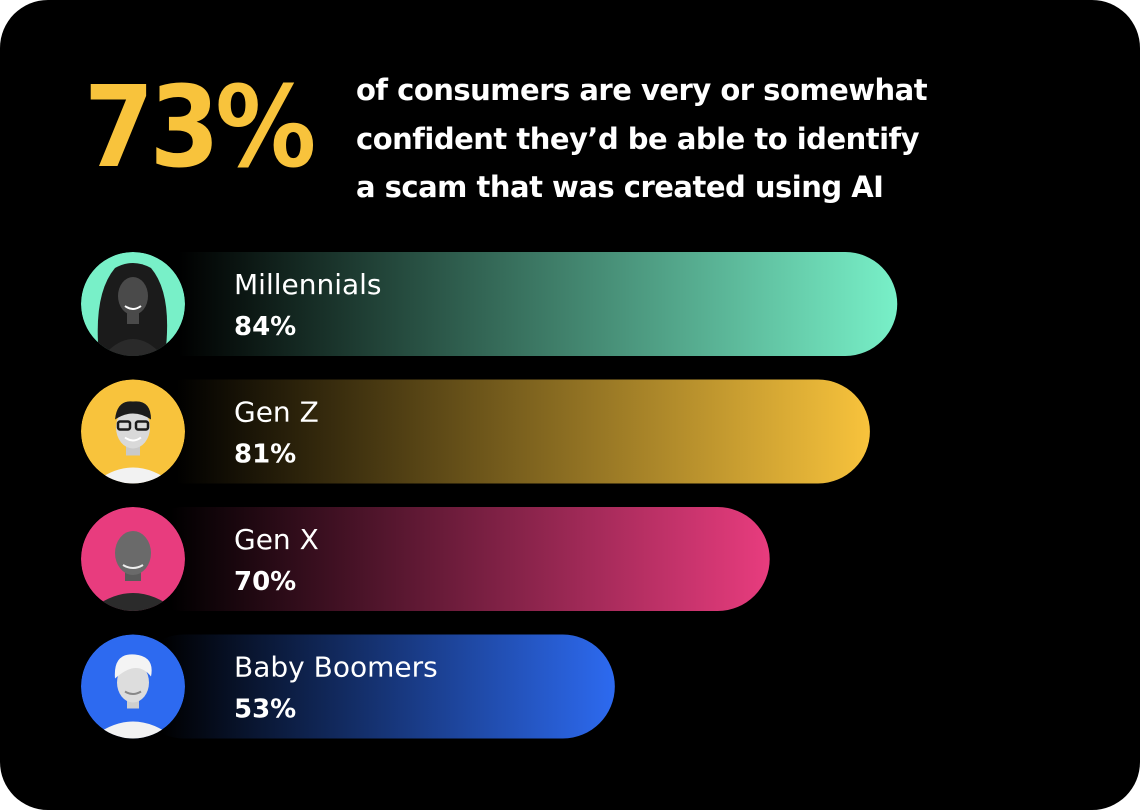 The height and width of the screenshot is (810, 1140). Describe the element at coordinates (265, 327) in the screenshot. I see `value-label: 84%` at that location.